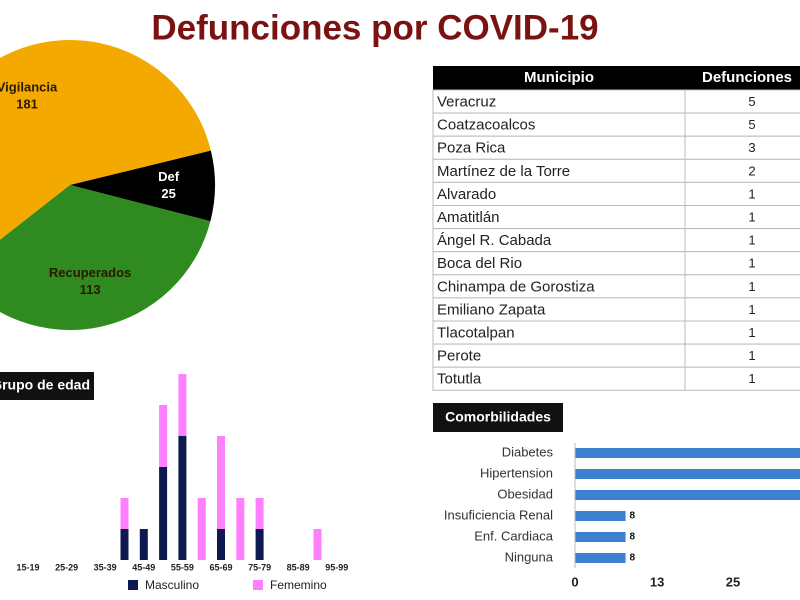 The image size is (800, 600). I want to click on table-header-bg, so click(616, 78).